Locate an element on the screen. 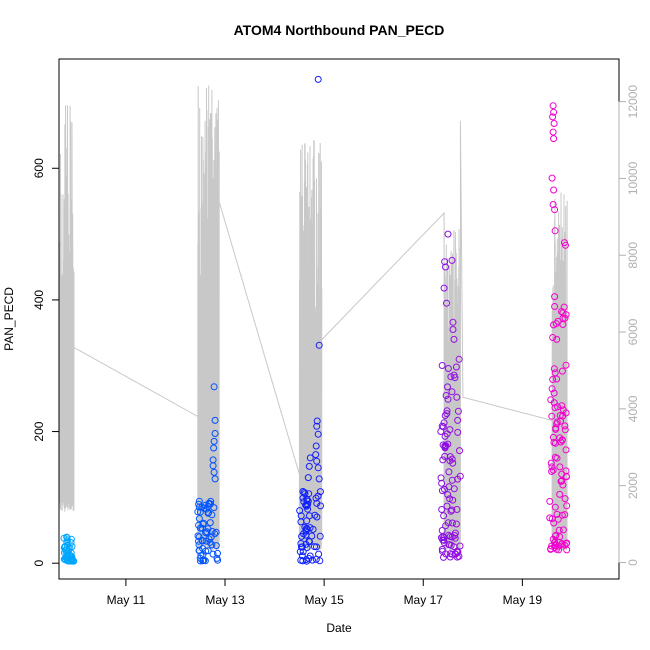 Image resolution: width=650 pixels, height=650 pixels. y2-tick-label: 0 is located at coordinates (633, 562).